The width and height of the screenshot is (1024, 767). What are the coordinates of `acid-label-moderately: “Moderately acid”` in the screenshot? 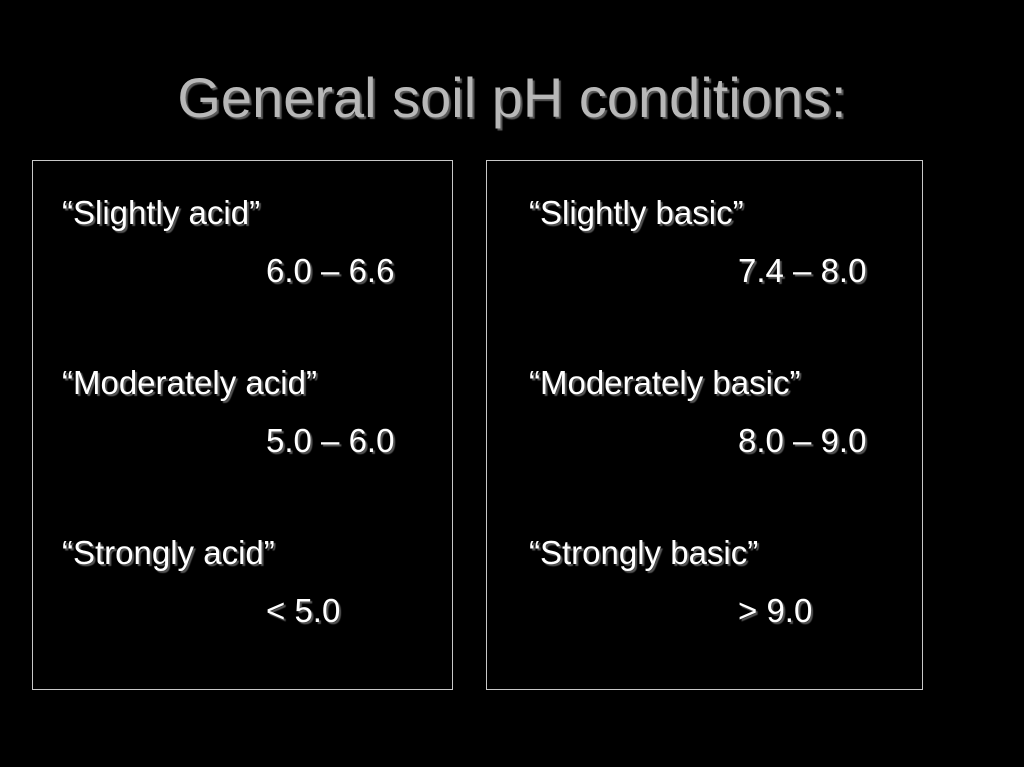 It's located at (189, 382).